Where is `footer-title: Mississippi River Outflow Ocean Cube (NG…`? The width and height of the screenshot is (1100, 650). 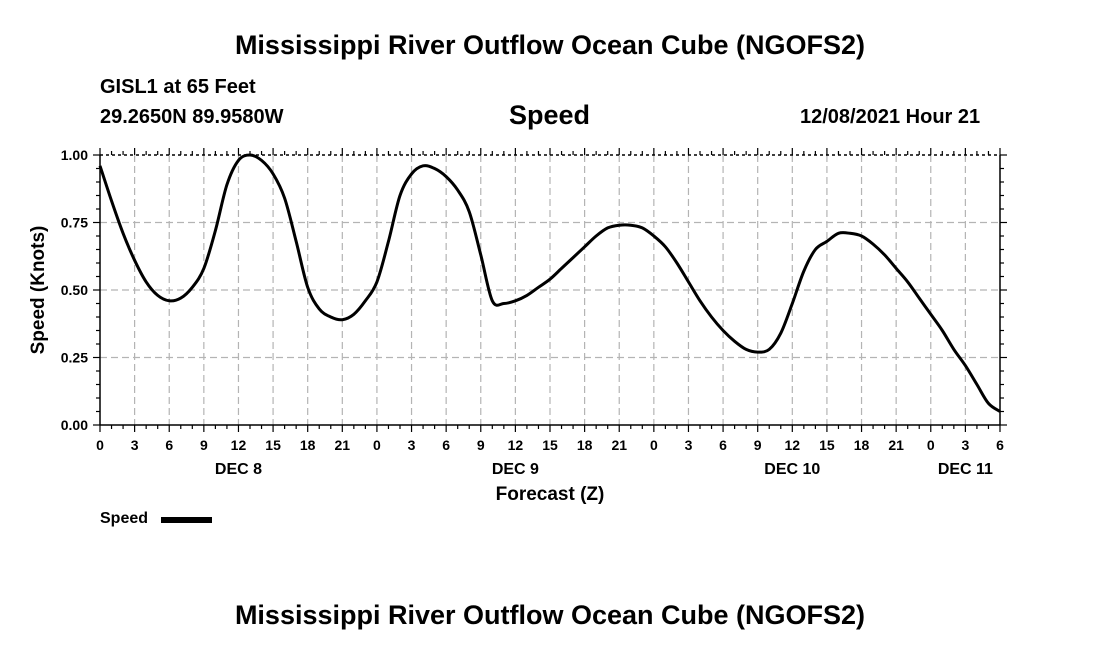 footer-title: Mississippi River Outflow Ocean Cube (NG… is located at coordinates (550, 615).